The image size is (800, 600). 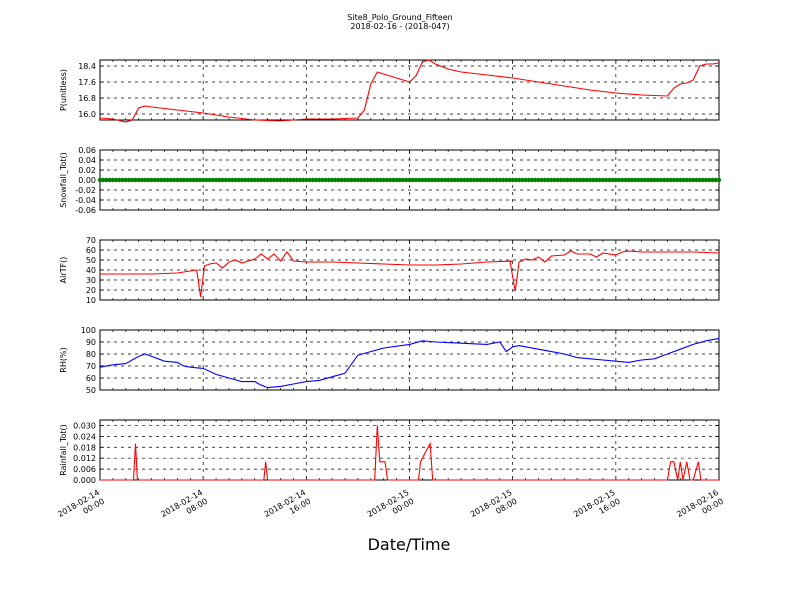 I want to click on x-tick-label: 2018-02-1508:00, so click(x=494, y=508).